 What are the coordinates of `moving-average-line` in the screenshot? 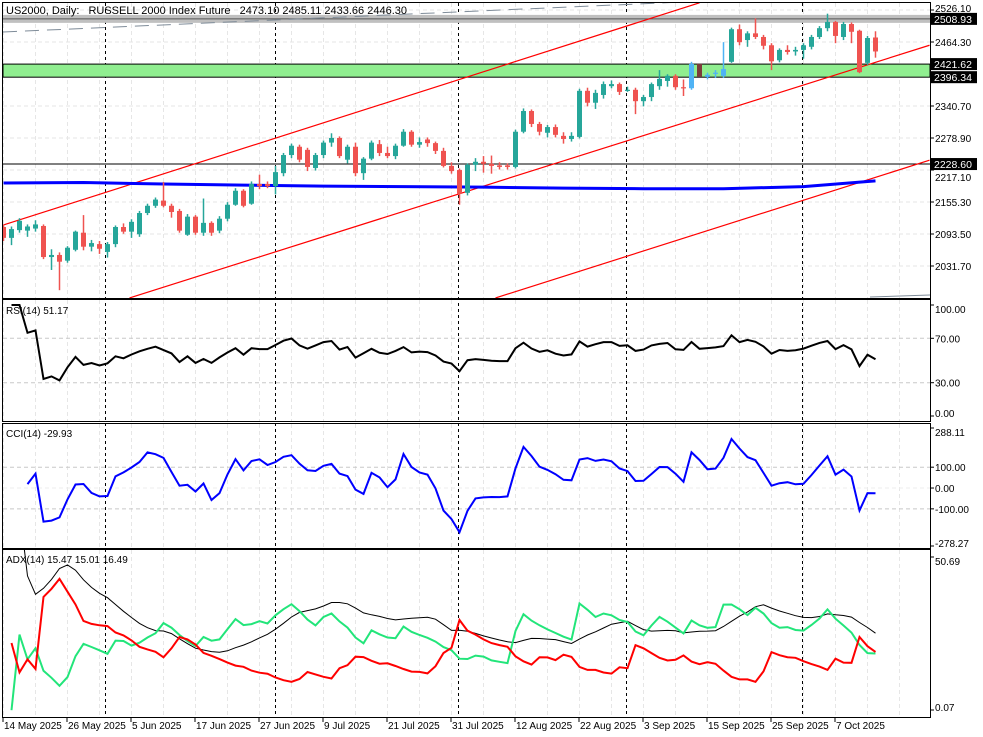 It's located at (439, 185).